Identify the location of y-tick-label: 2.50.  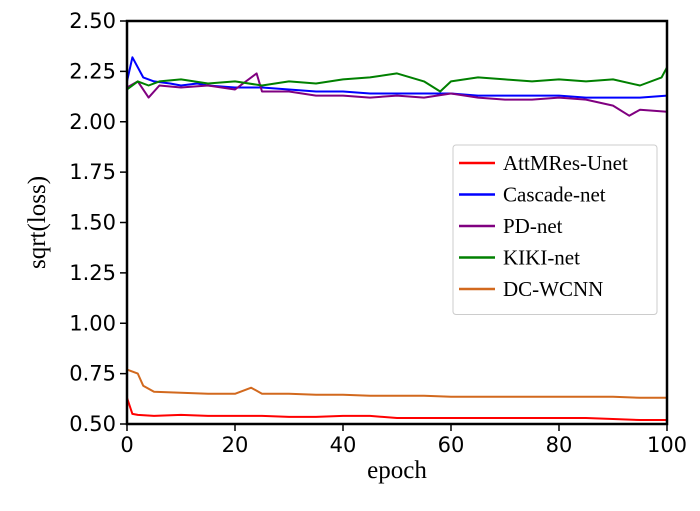
(92, 21).